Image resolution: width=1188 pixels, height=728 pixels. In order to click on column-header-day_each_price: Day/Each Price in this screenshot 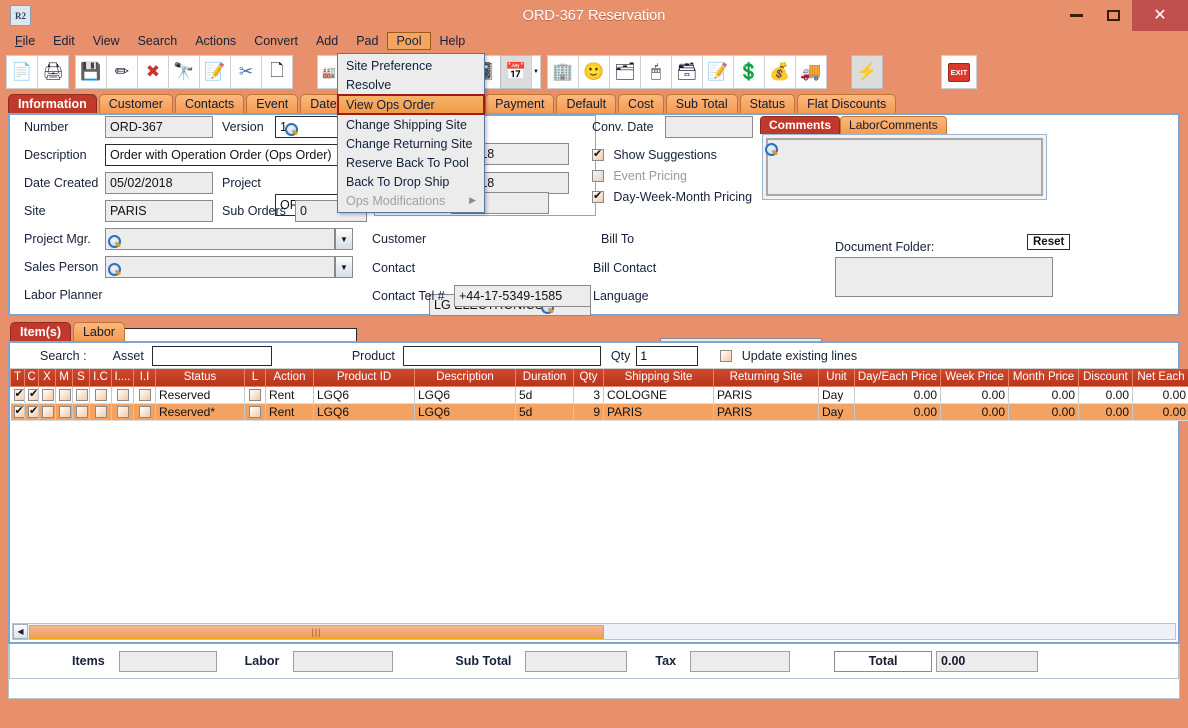, I will do `click(897, 378)`.